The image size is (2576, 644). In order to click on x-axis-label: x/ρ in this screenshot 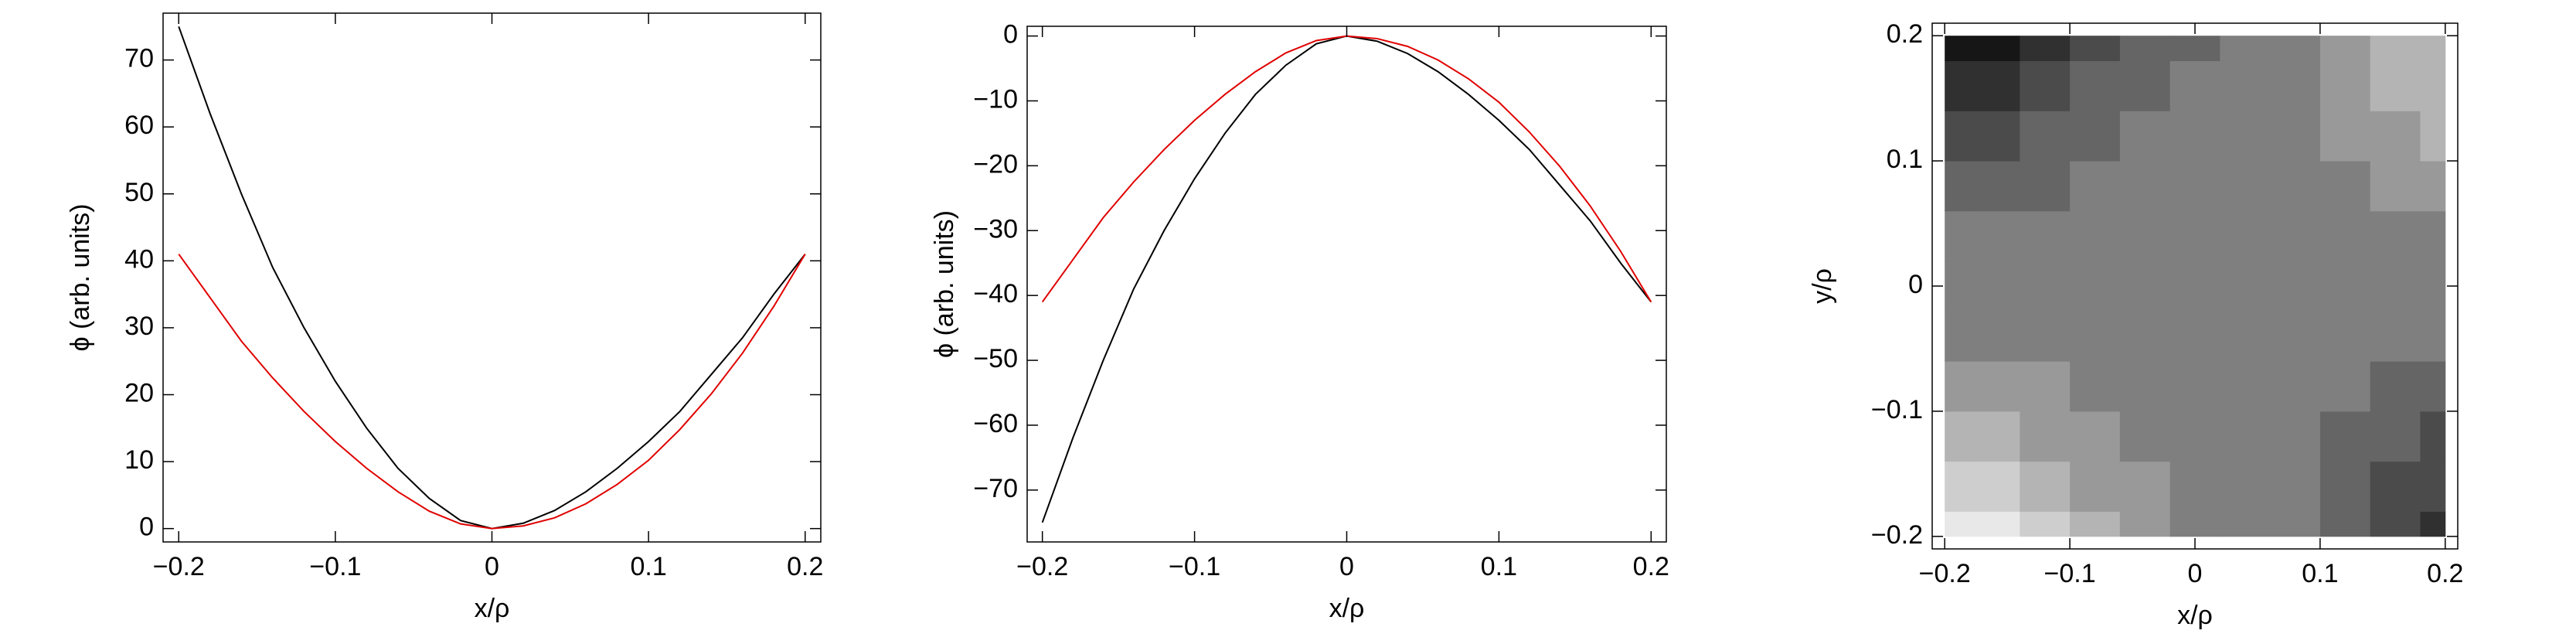, I will do `click(492, 608)`.